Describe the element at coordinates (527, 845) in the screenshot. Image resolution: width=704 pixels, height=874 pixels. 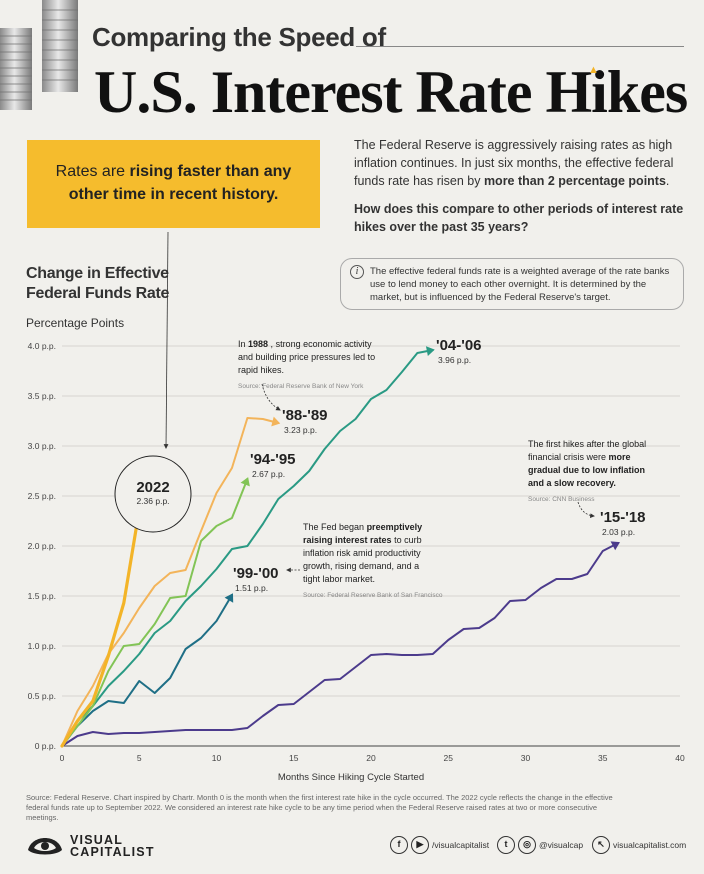
I see `instagram-icon: ◎` at that location.